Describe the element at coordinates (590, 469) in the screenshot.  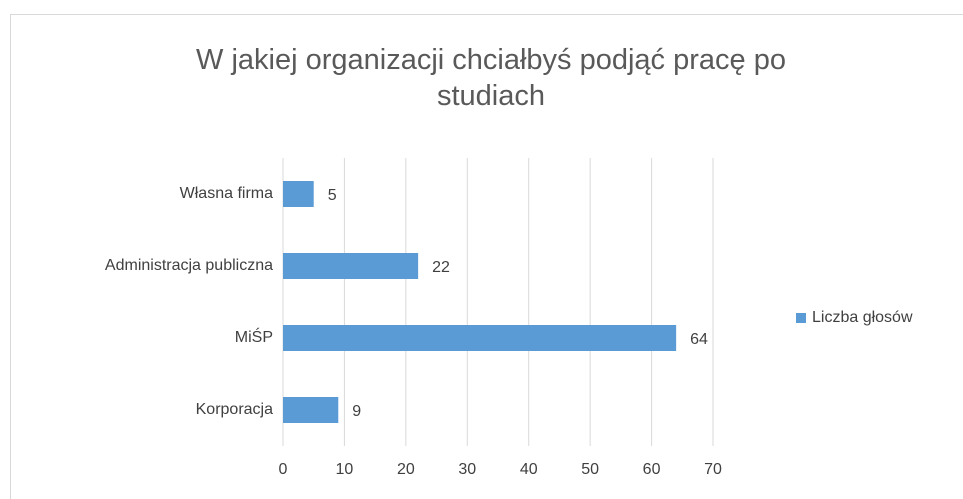
I see `x-tick-label: 50` at that location.